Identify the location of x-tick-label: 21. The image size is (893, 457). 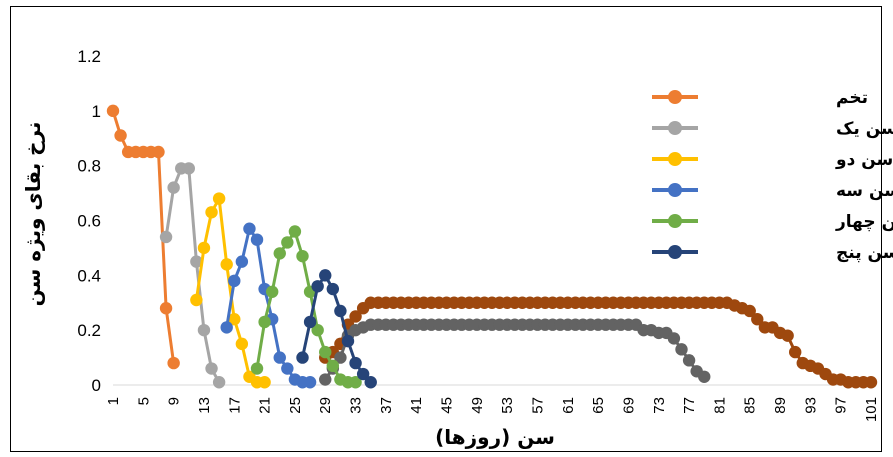
(265, 405).